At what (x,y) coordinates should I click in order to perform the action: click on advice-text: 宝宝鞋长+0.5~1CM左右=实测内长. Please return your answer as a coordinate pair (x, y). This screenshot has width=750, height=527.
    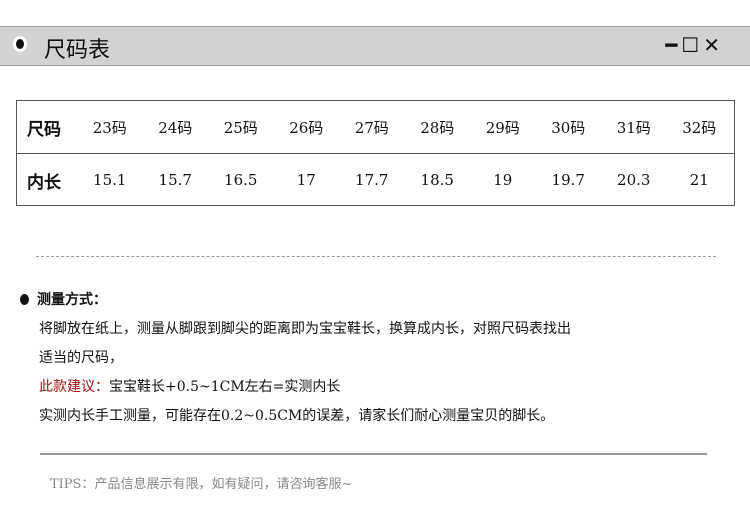
    Looking at the image, I should click on (225, 387).